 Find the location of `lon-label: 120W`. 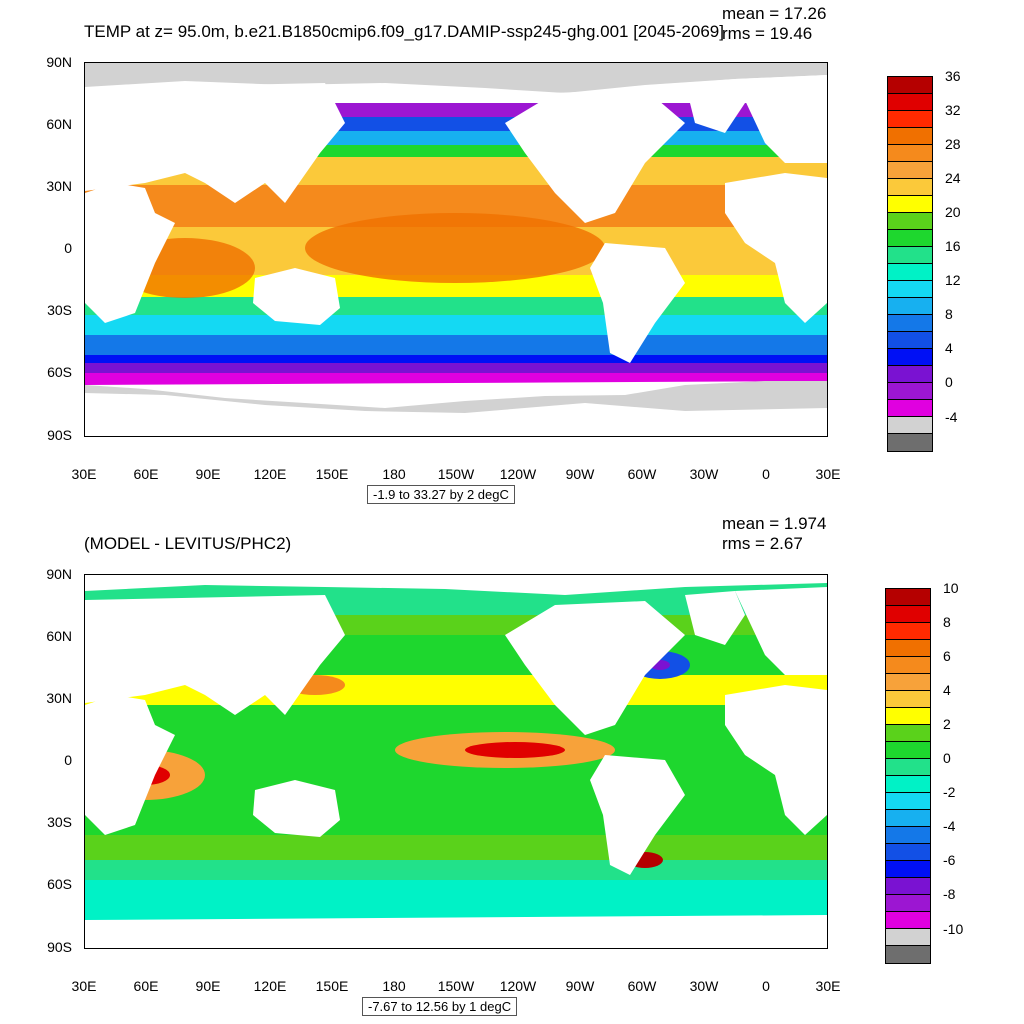

lon-label: 120W is located at coordinates (518, 986).